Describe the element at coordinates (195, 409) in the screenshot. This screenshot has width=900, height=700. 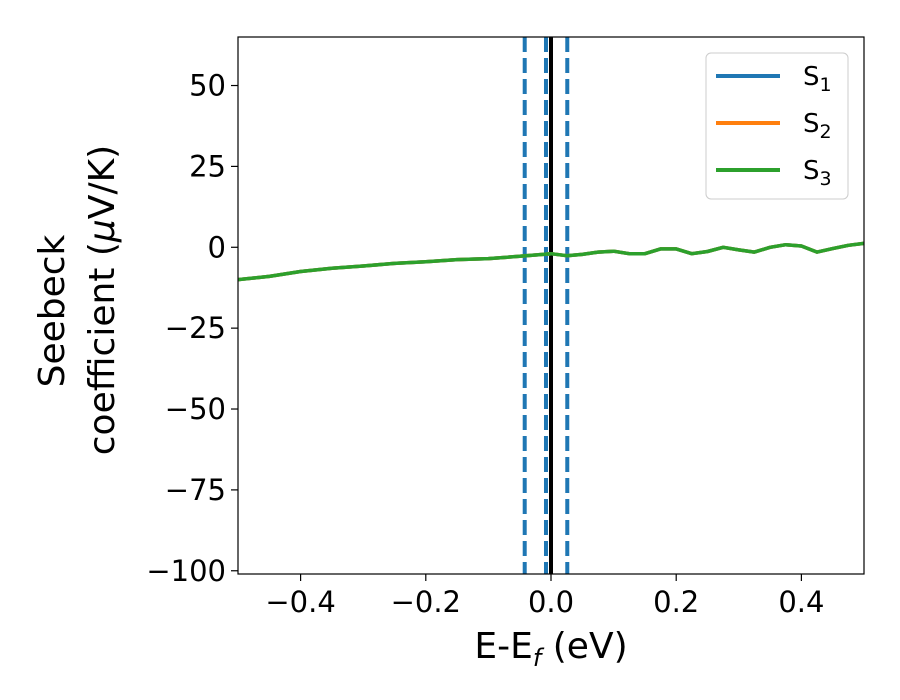
I see `y-tick-label: −50` at that location.